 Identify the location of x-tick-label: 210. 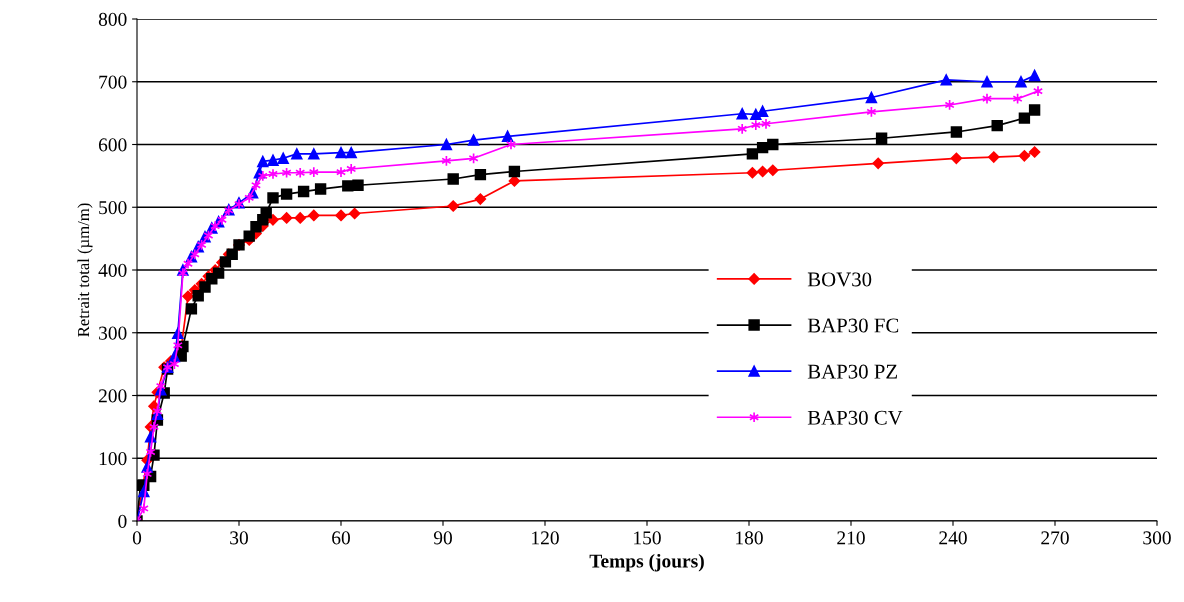
(851, 538).